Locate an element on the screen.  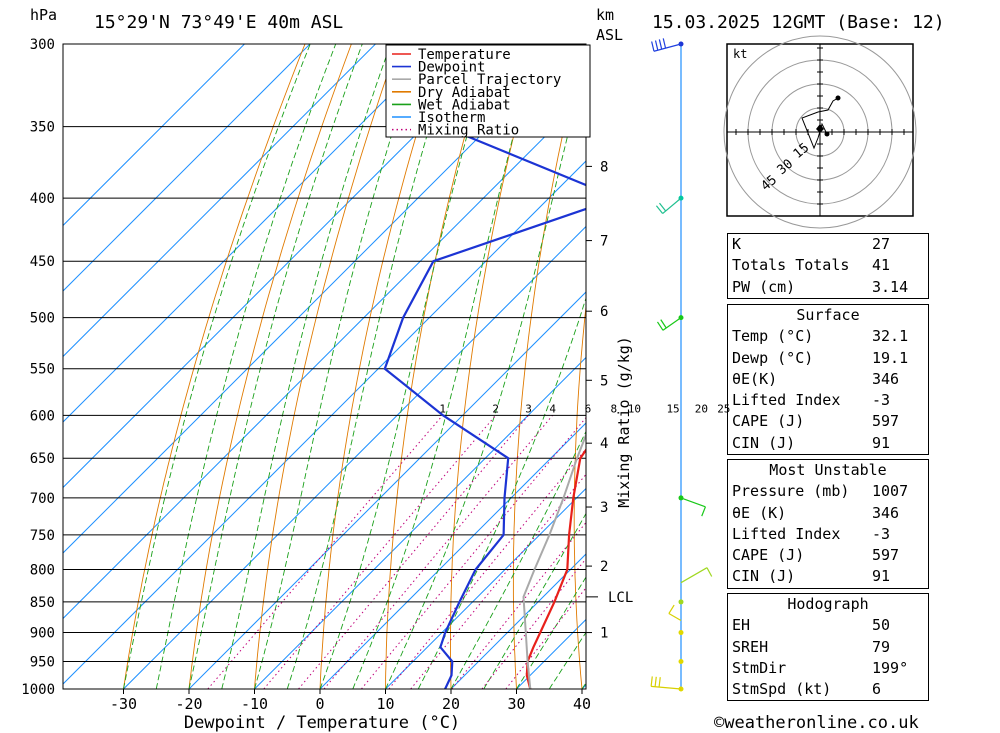
pressure-tick-label: 1000 is located at coordinates (38, 690).